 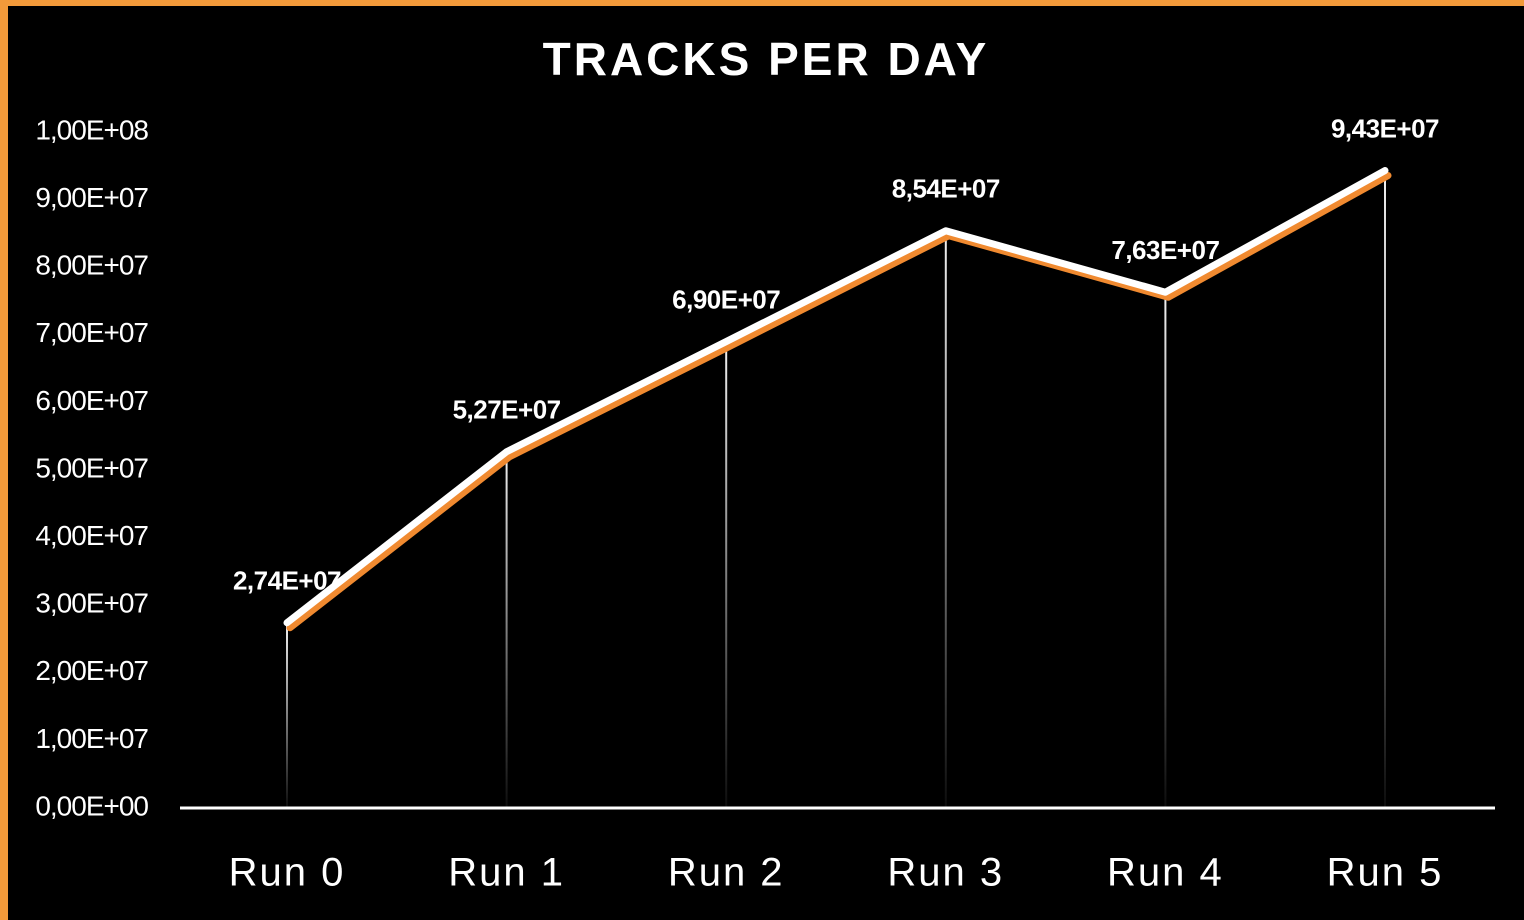 What do you see at coordinates (506, 873) in the screenshot?
I see `x-tick-label: Run 1` at bounding box center [506, 873].